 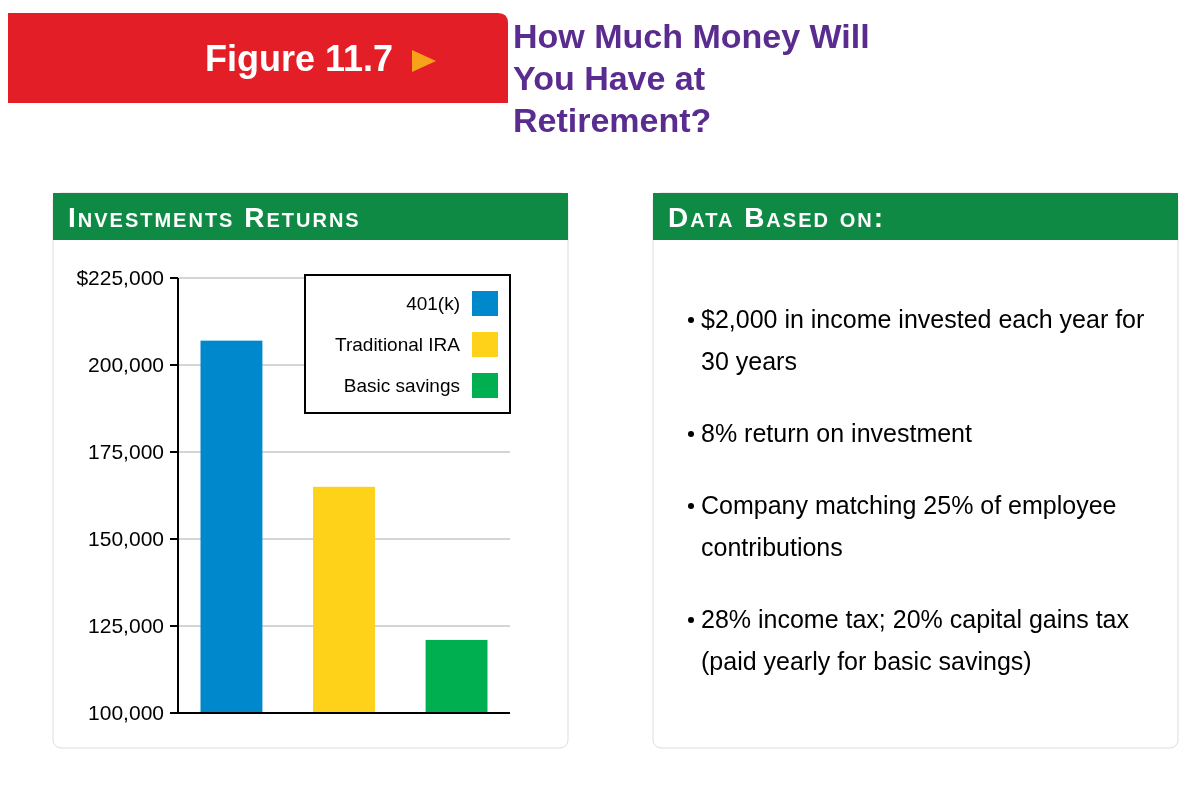 I want to click on y-tick-label: 150,000, so click(x=126, y=539).